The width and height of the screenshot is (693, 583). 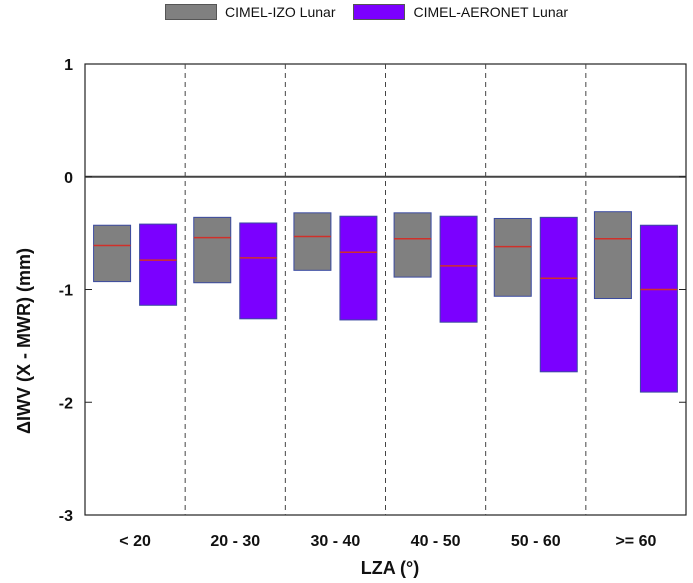 What do you see at coordinates (66, 516) in the screenshot?
I see `y-tick-label: -3` at bounding box center [66, 516].